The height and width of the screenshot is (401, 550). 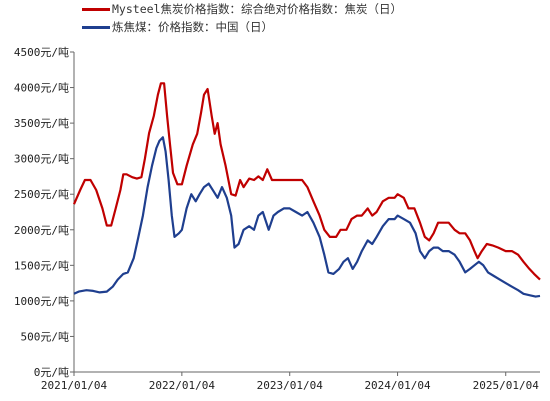 I want to click on x-tick-label: 2021/01/04, so click(x=74, y=385).